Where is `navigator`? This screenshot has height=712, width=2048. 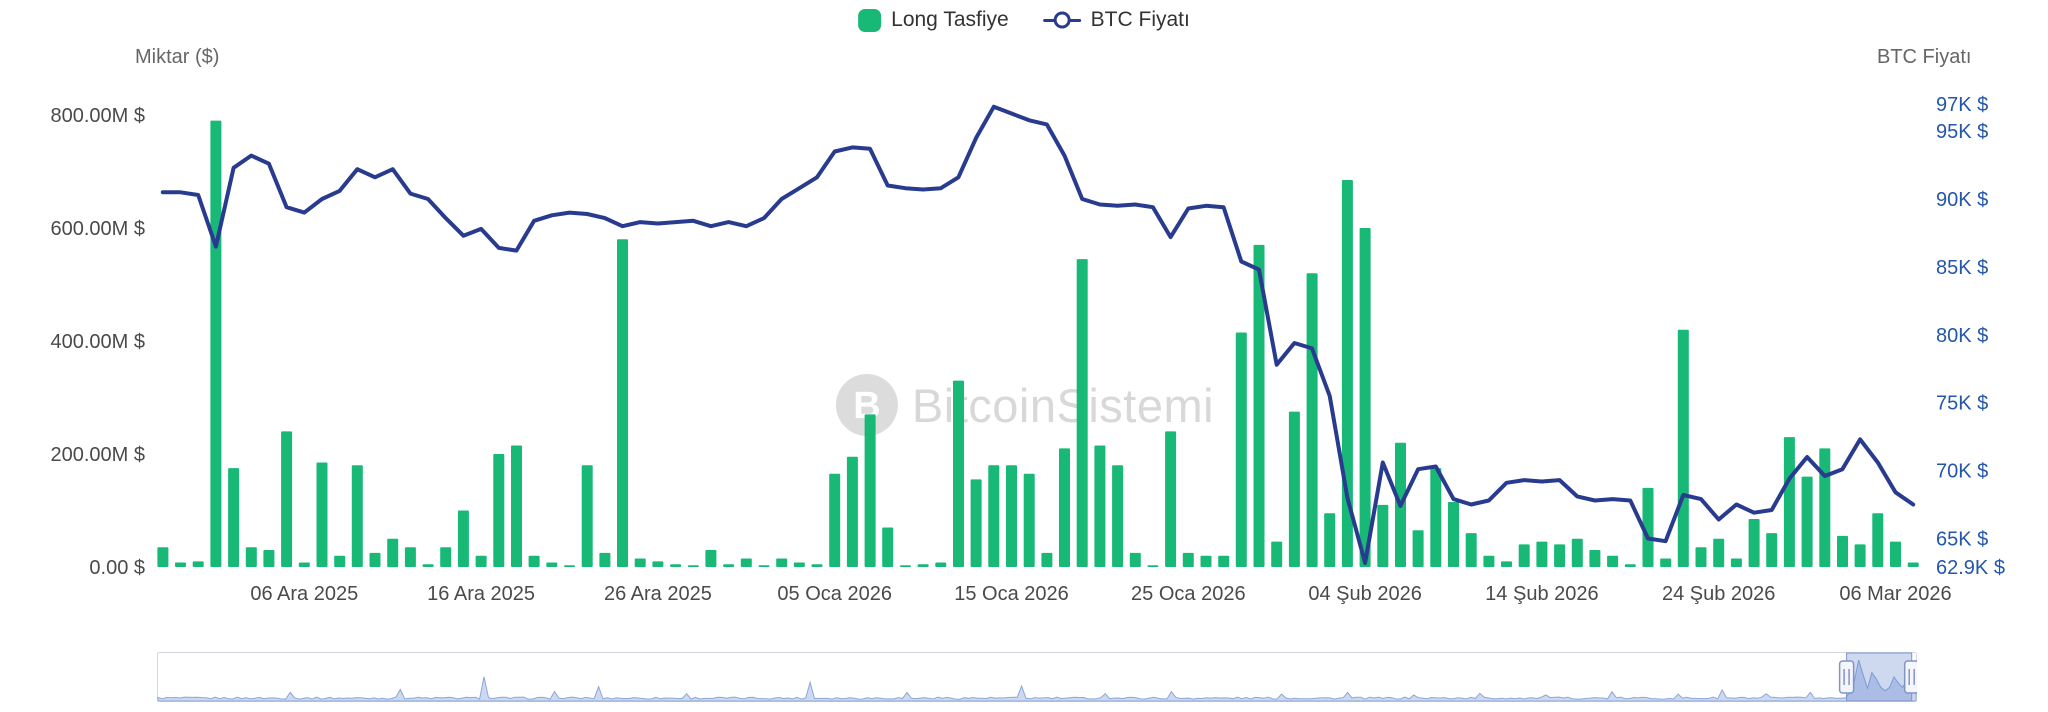
navigator is located at coordinates (1038, 678).